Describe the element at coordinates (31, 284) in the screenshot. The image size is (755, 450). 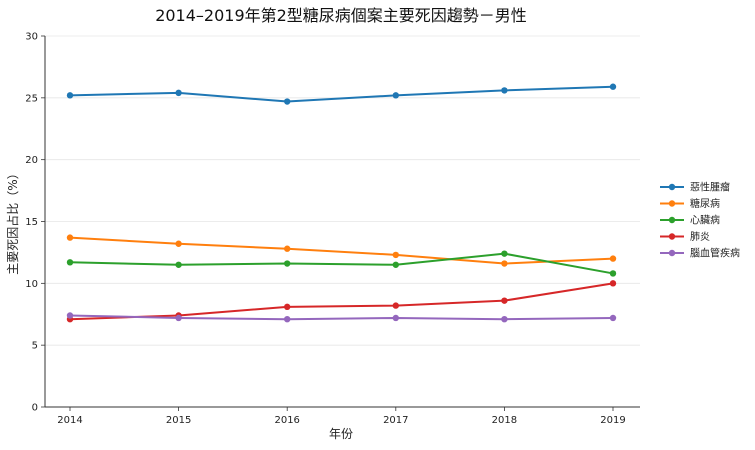
I see `y-tick-label: 10` at that location.